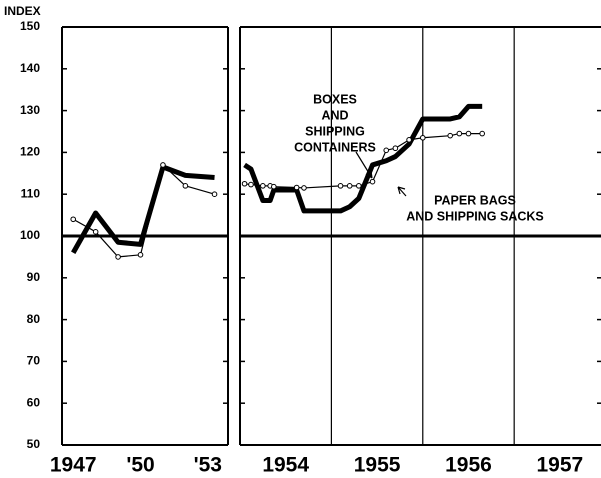 Image resolution: width=601 pixels, height=478 pixels. Describe the element at coordinates (468, 465) in the screenshot. I see `x-tick-label: 1956` at that location.